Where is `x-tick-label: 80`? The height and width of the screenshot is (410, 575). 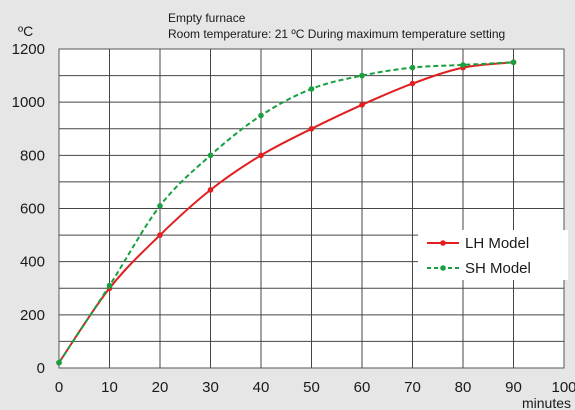 x-tick-label: 80 is located at coordinates (463, 387).